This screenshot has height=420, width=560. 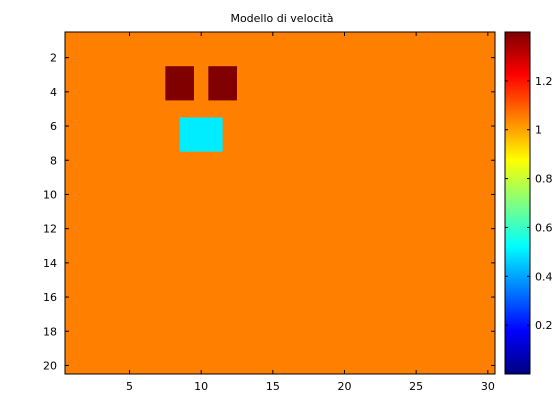 What do you see at coordinates (538, 130) in the screenshot?
I see `colorbar-tick-label: 1` at bounding box center [538, 130].